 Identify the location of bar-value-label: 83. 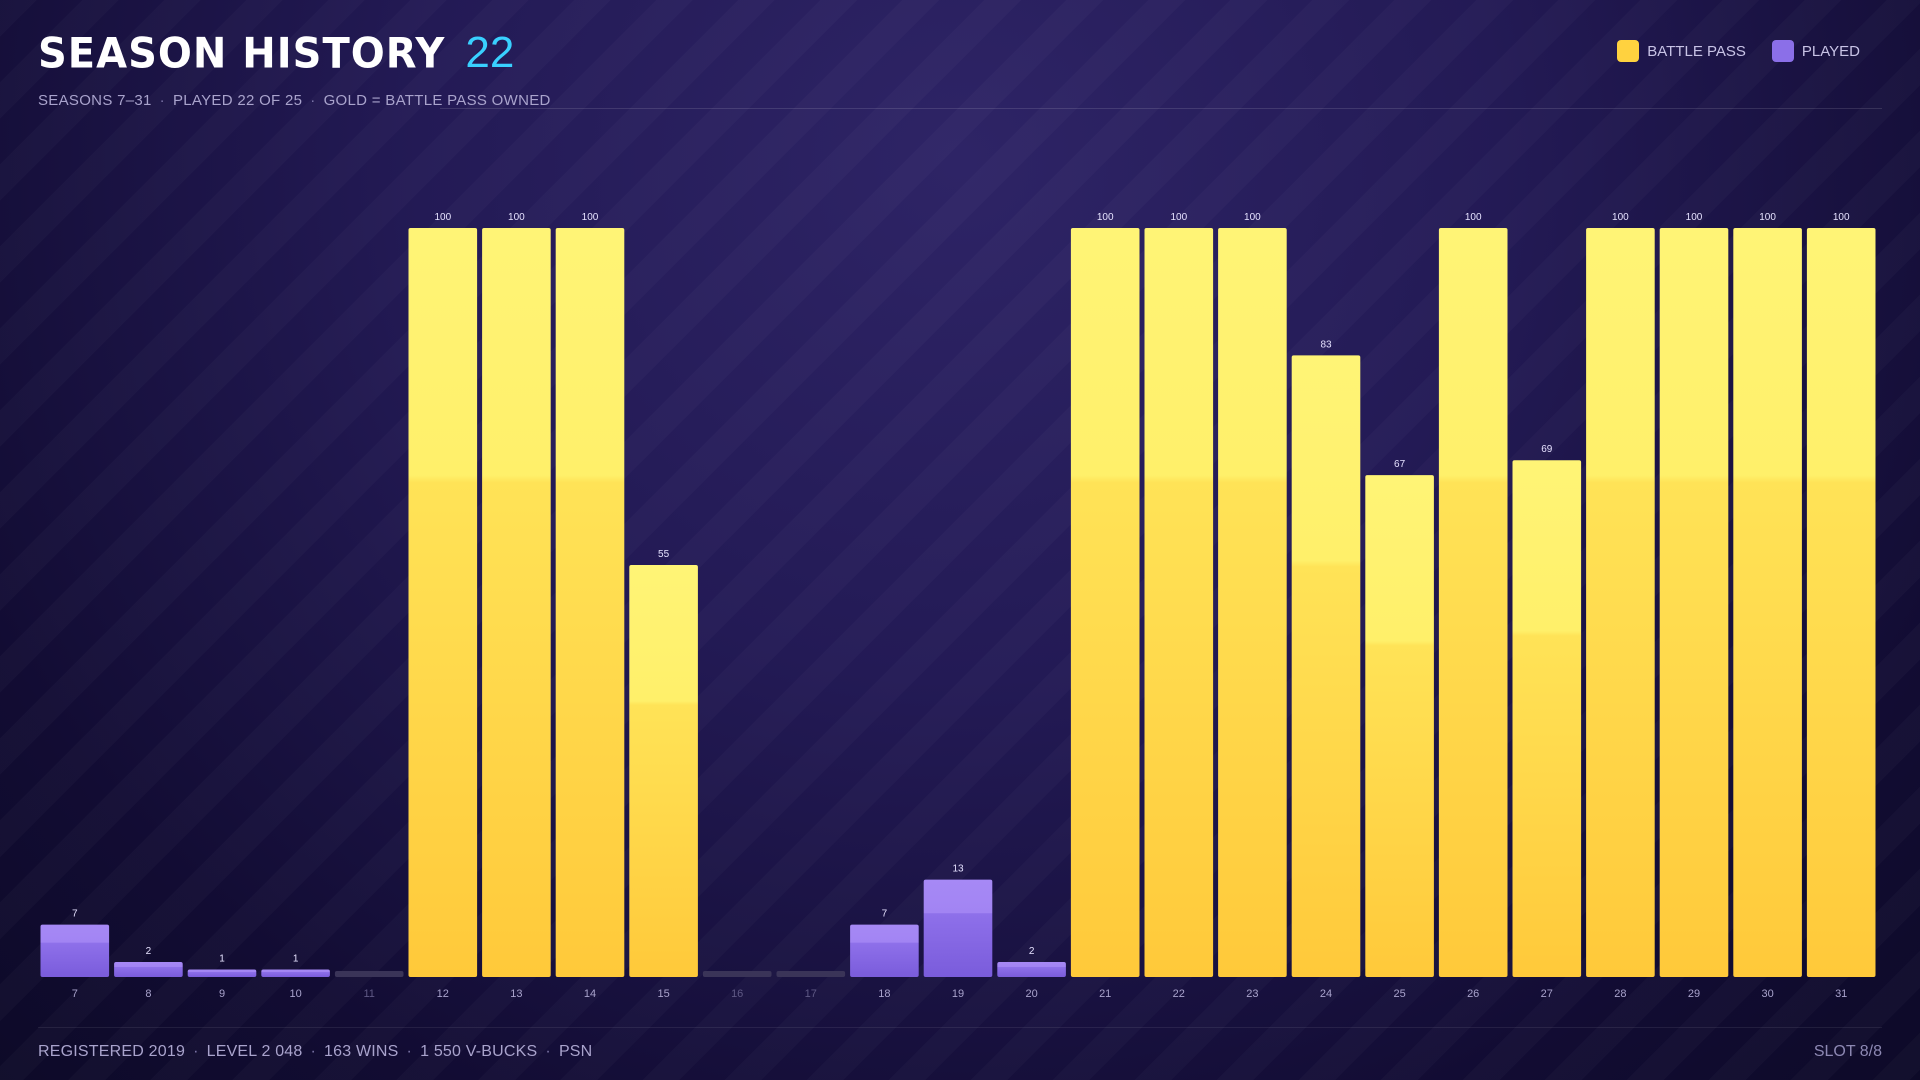
(1326, 344).